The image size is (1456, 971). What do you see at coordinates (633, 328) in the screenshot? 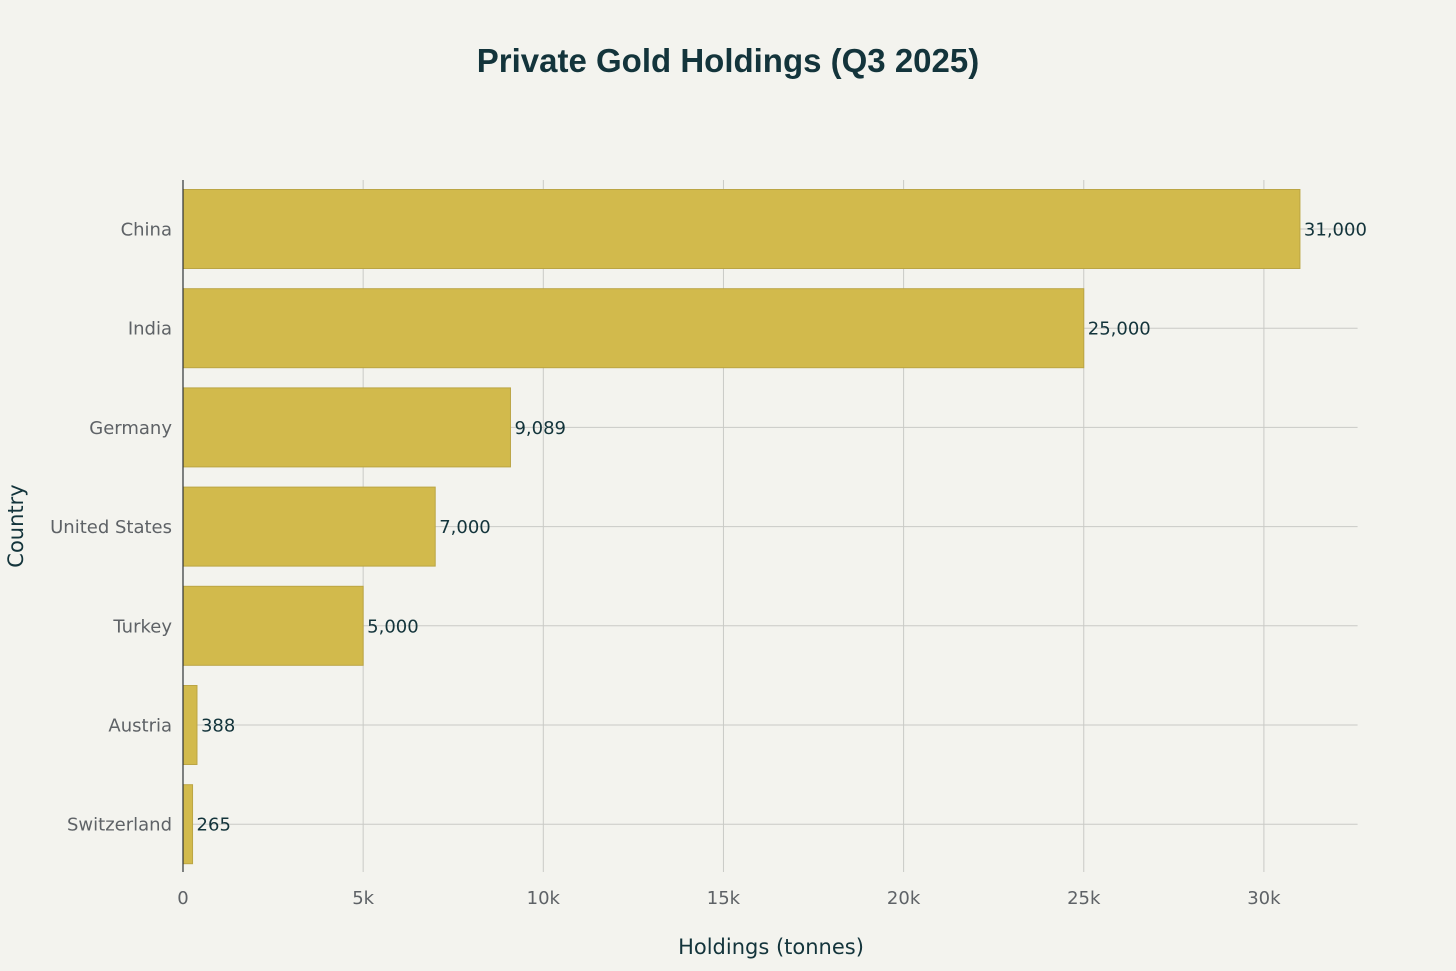
I see `bar-india` at bounding box center [633, 328].